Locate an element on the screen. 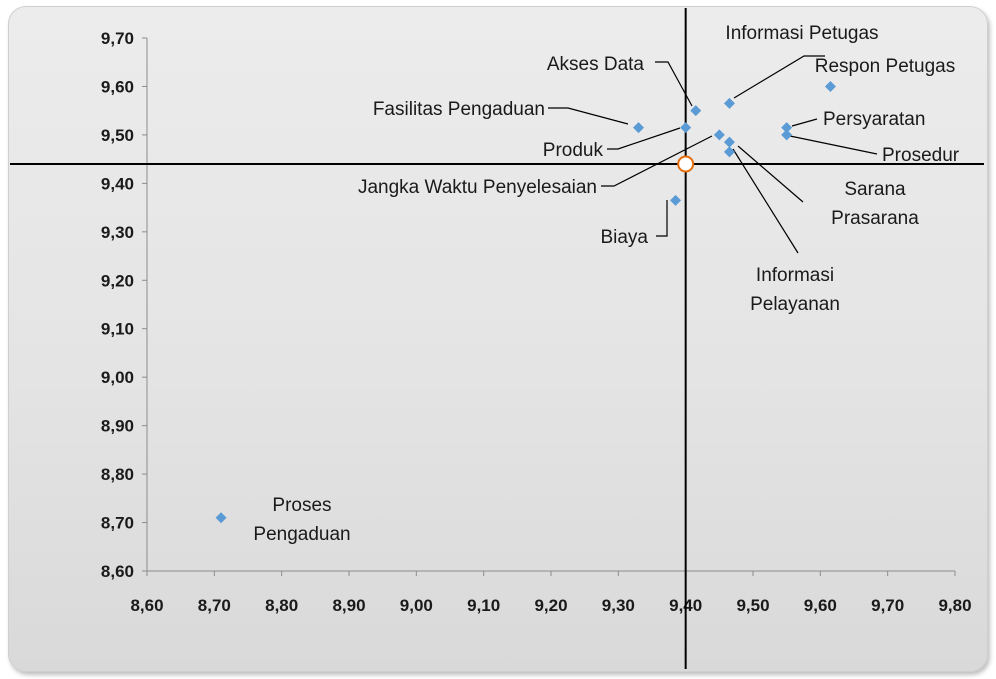  point-label-line: Akses Data is located at coordinates (596, 64).